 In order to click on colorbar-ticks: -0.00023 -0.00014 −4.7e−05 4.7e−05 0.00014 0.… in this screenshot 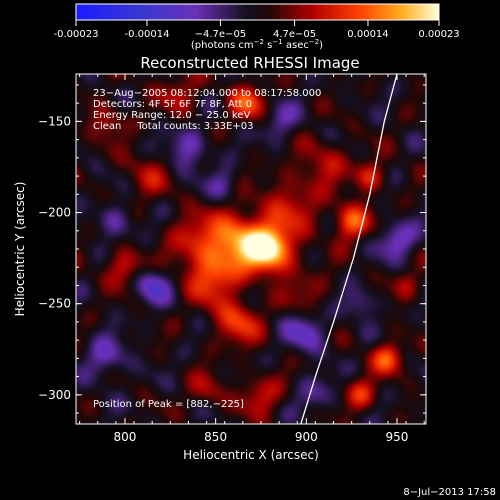, I will do `click(257, 30)`.